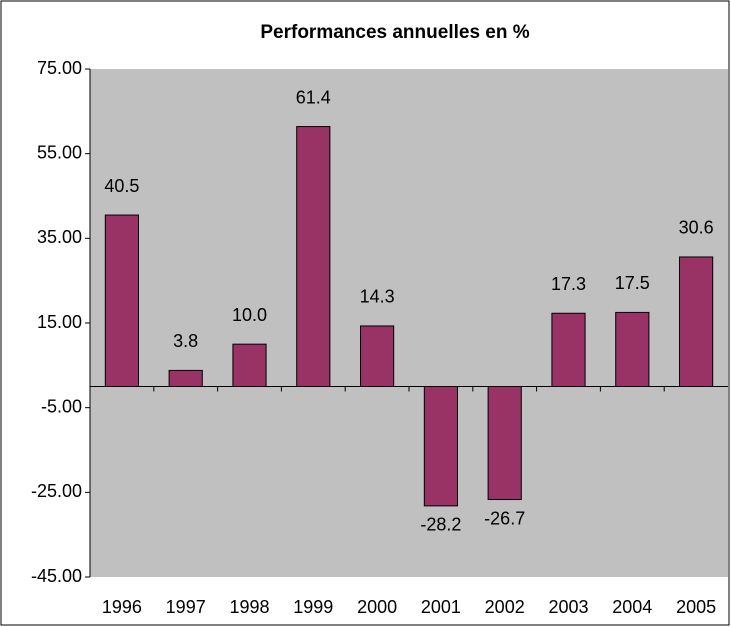 The height and width of the screenshot is (627, 731). Describe the element at coordinates (440, 525) in the screenshot. I see `data-label: -28.2` at that location.